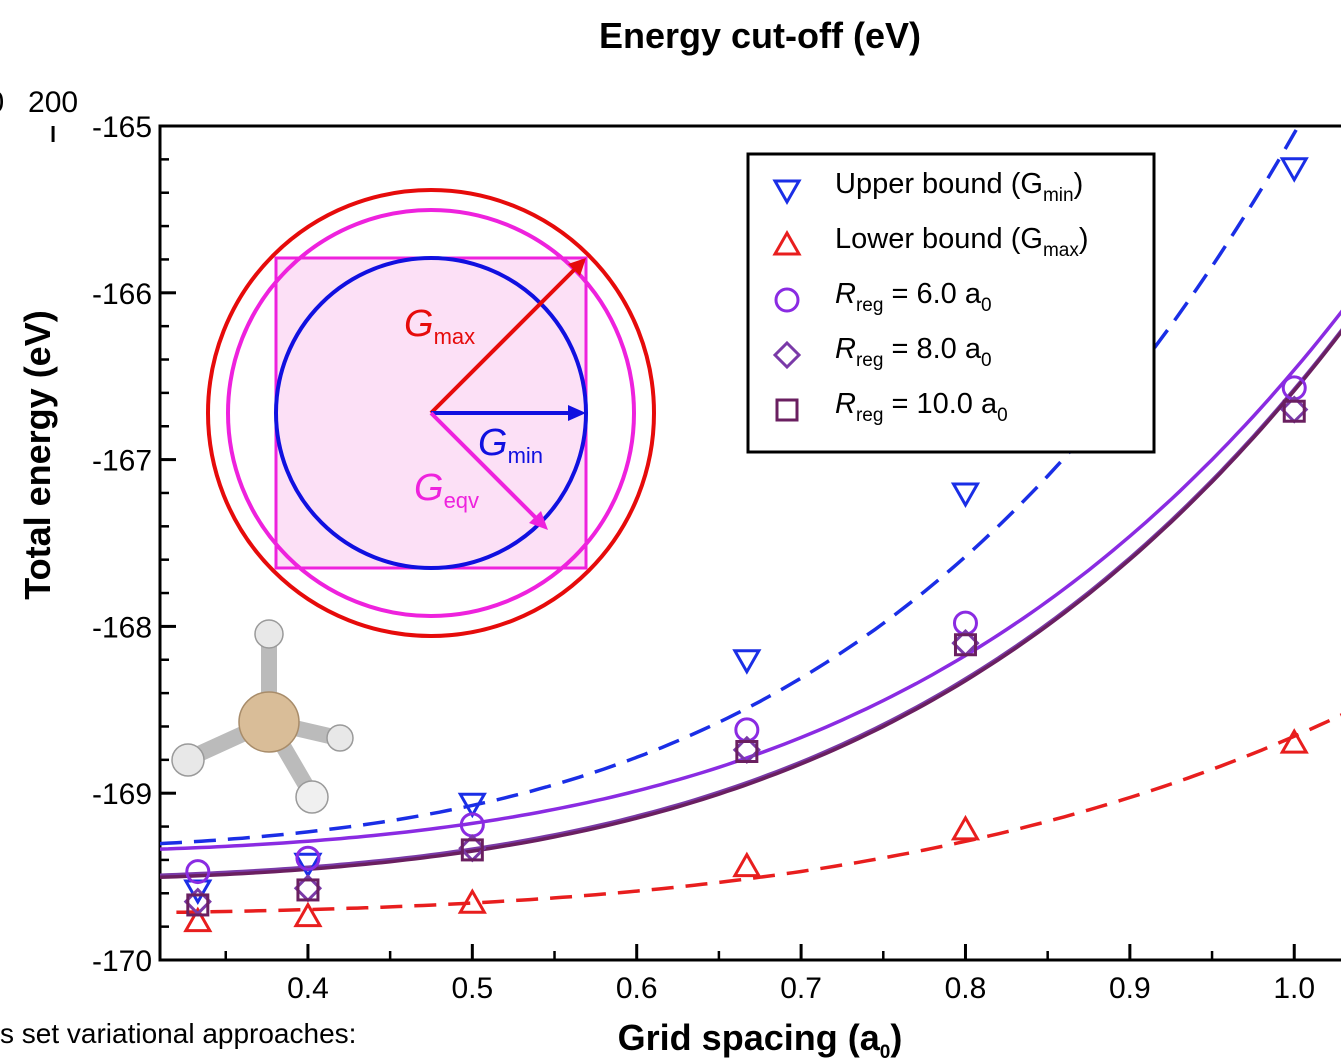  Describe the element at coordinates (53, 102) in the screenshot. I see `top-tick-label-200: 200` at that location.